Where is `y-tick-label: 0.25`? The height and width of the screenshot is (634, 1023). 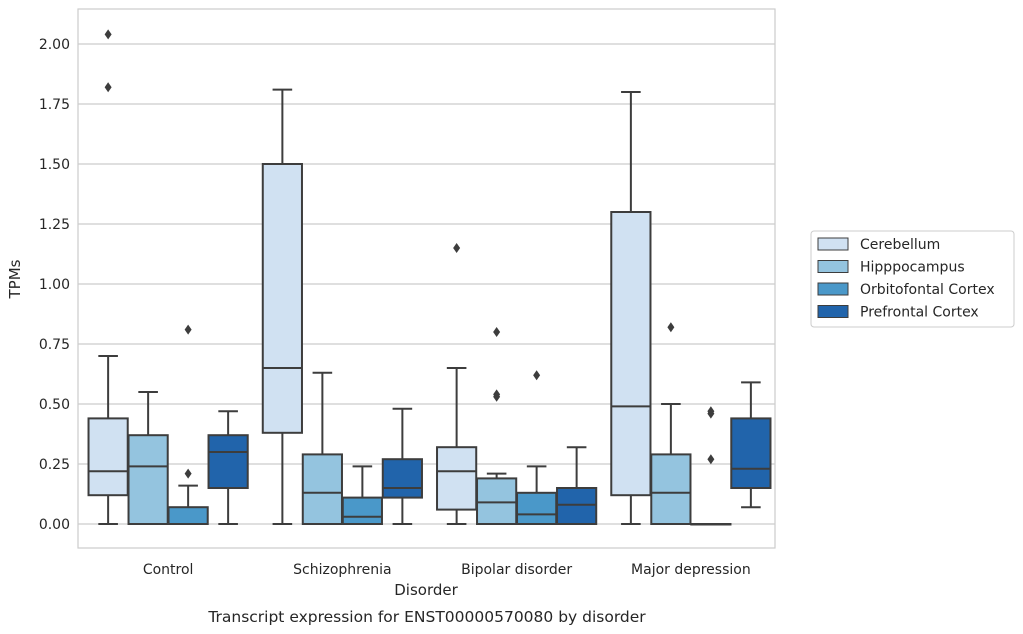
y-tick-label: 0.25 is located at coordinates (54, 465).